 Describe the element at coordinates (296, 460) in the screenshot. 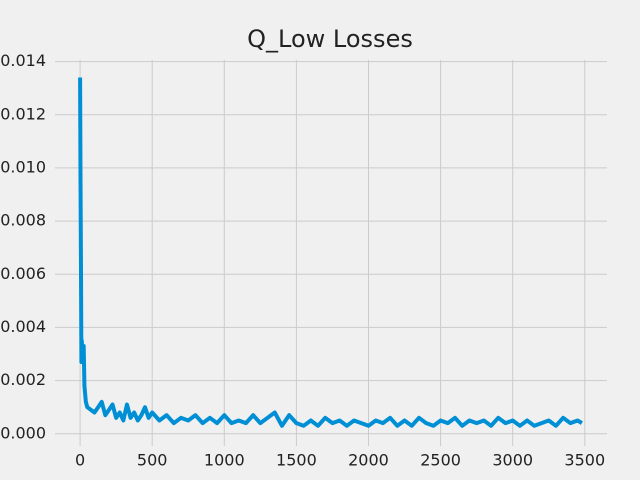

I see `x-tick-label: 1500` at that location.